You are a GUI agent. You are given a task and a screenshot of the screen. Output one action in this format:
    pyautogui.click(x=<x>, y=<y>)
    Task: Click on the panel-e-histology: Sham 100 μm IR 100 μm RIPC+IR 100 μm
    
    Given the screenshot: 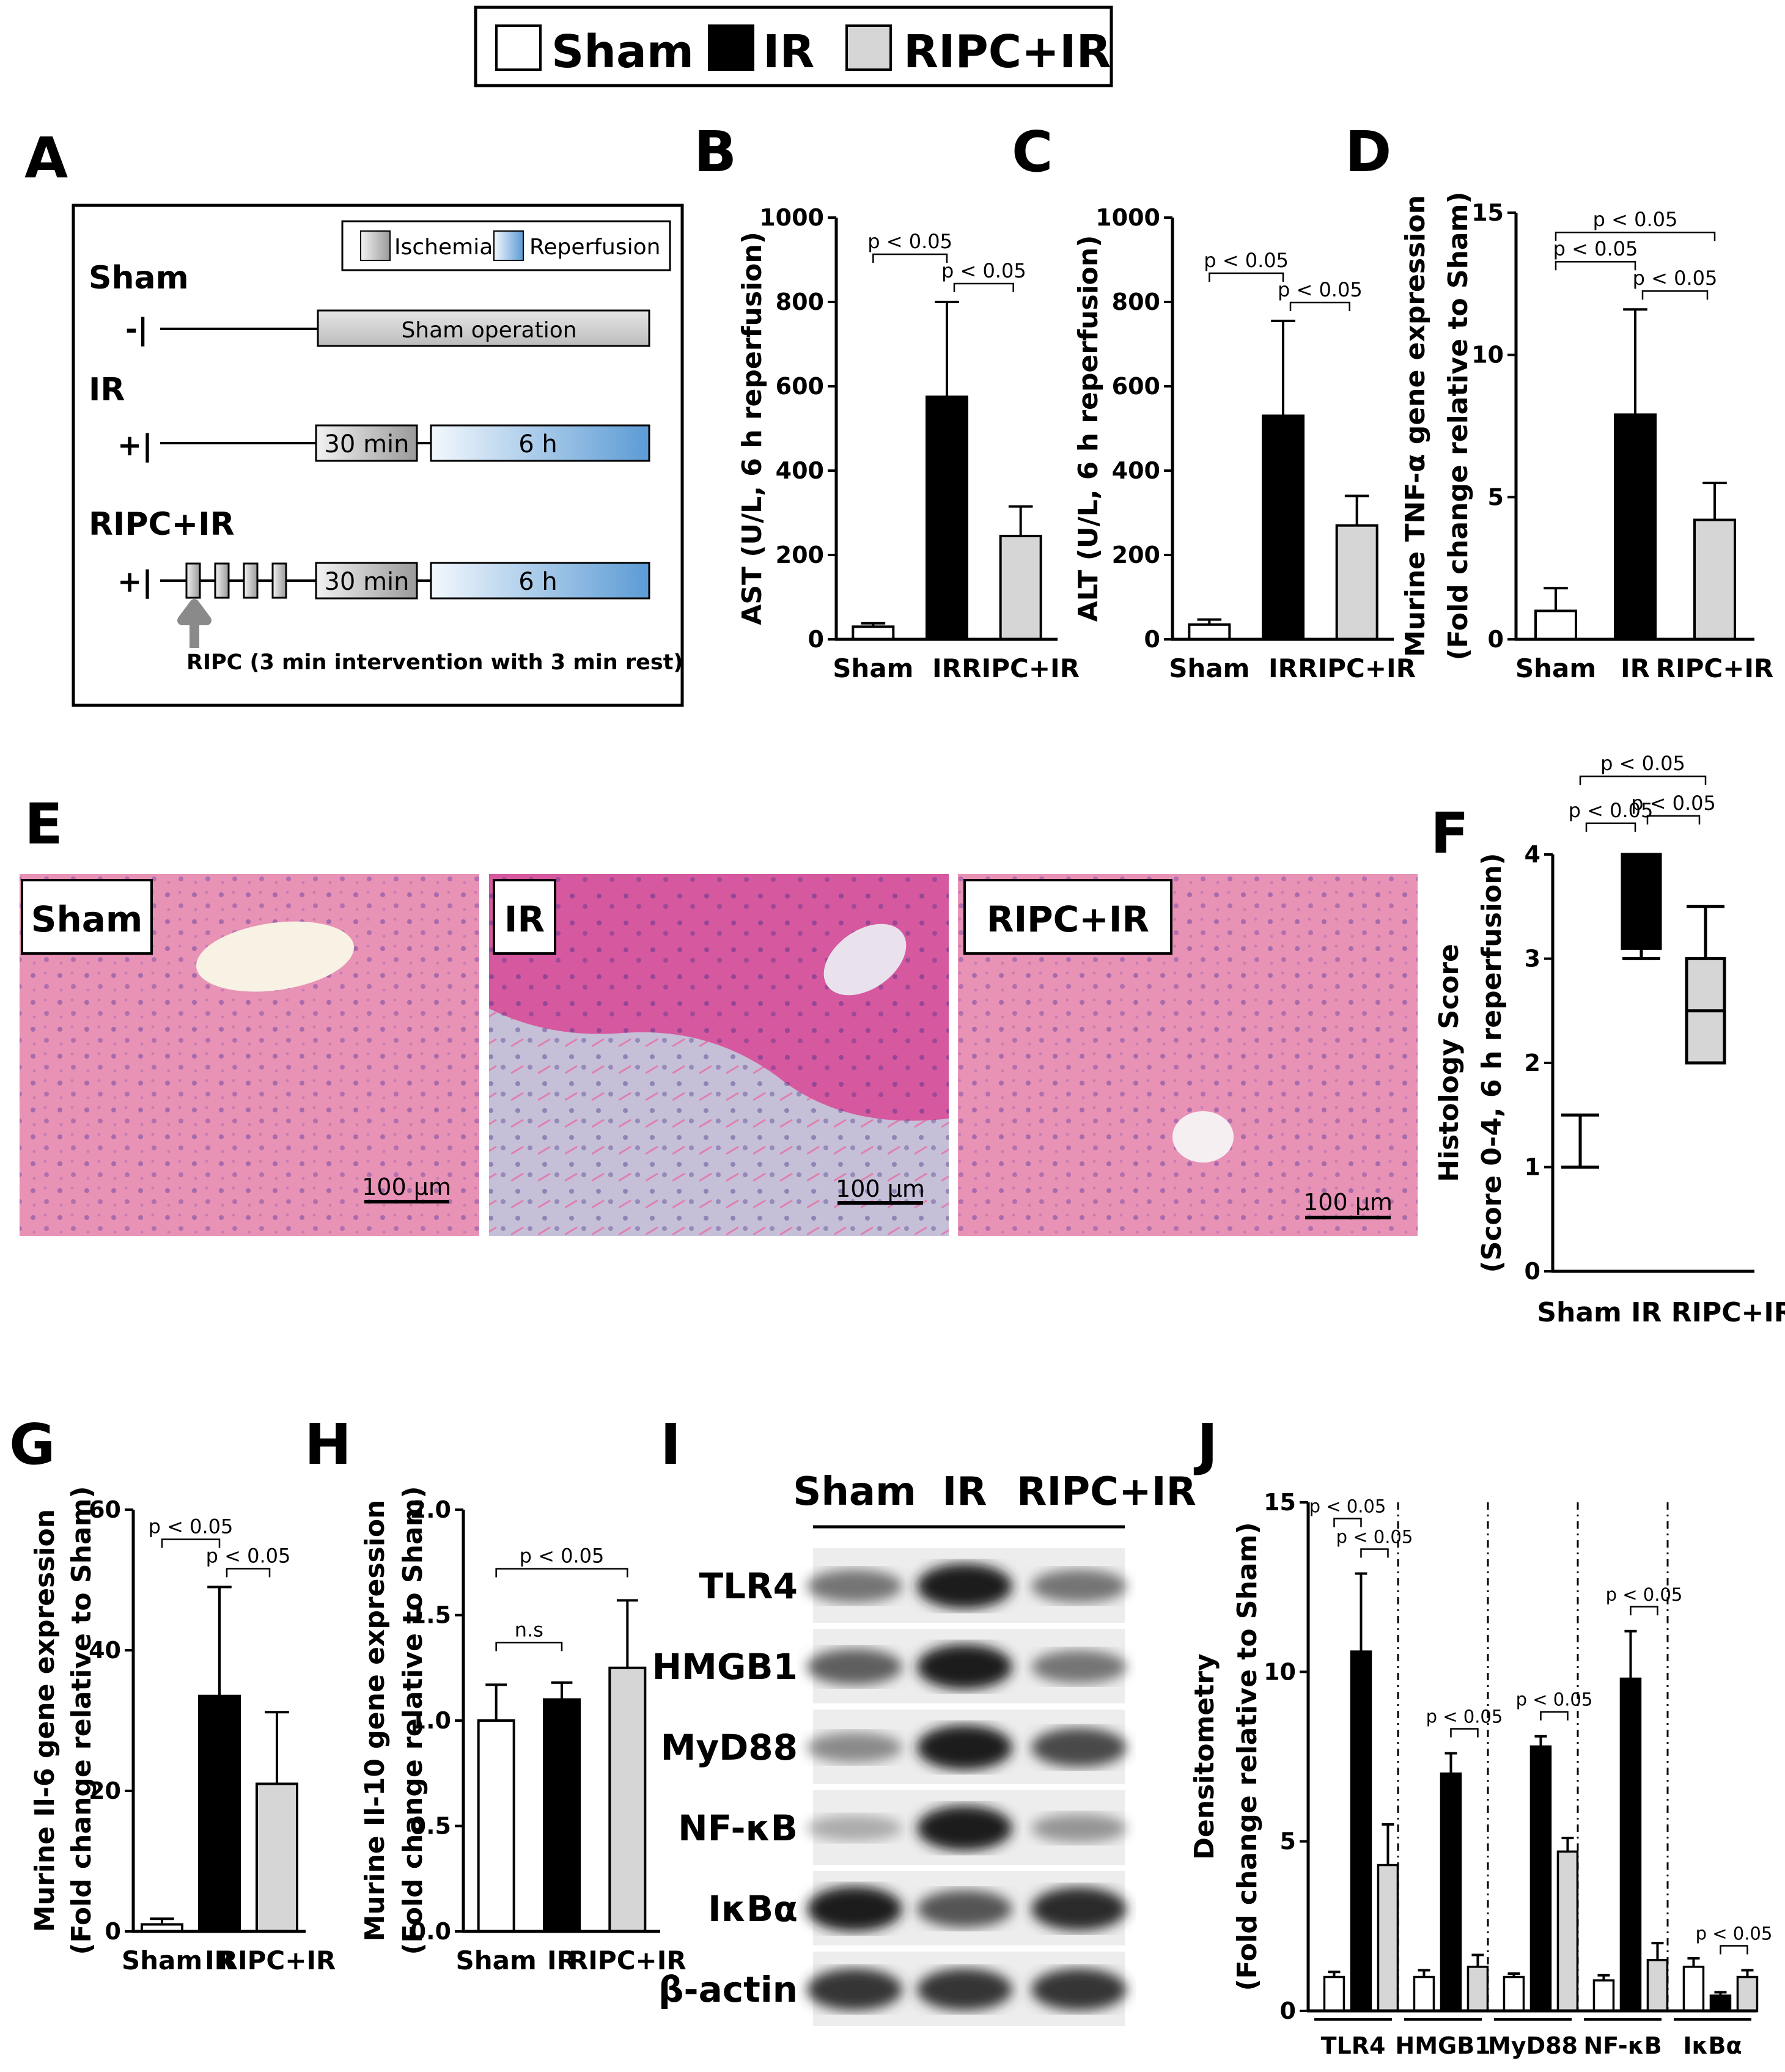 What is the action you would take?
    pyautogui.click(x=719, y=1055)
    